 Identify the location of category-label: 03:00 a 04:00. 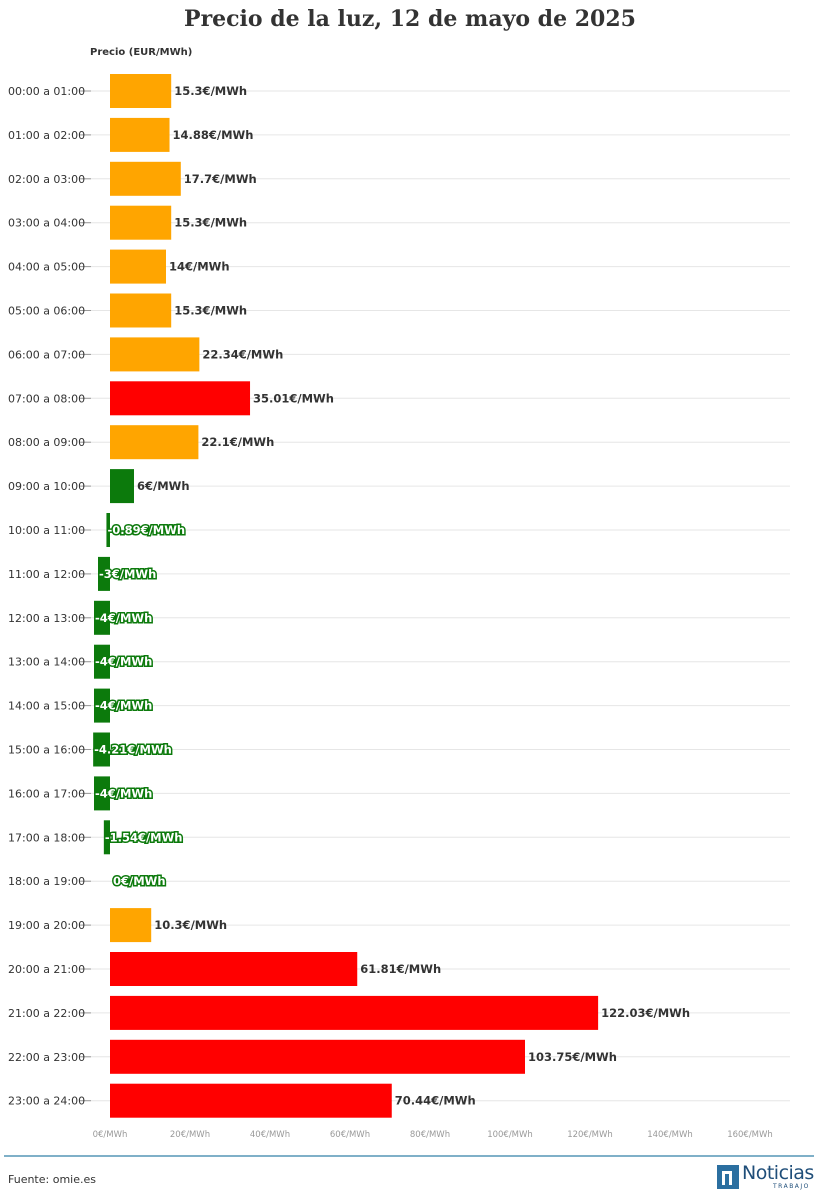
(46, 223).